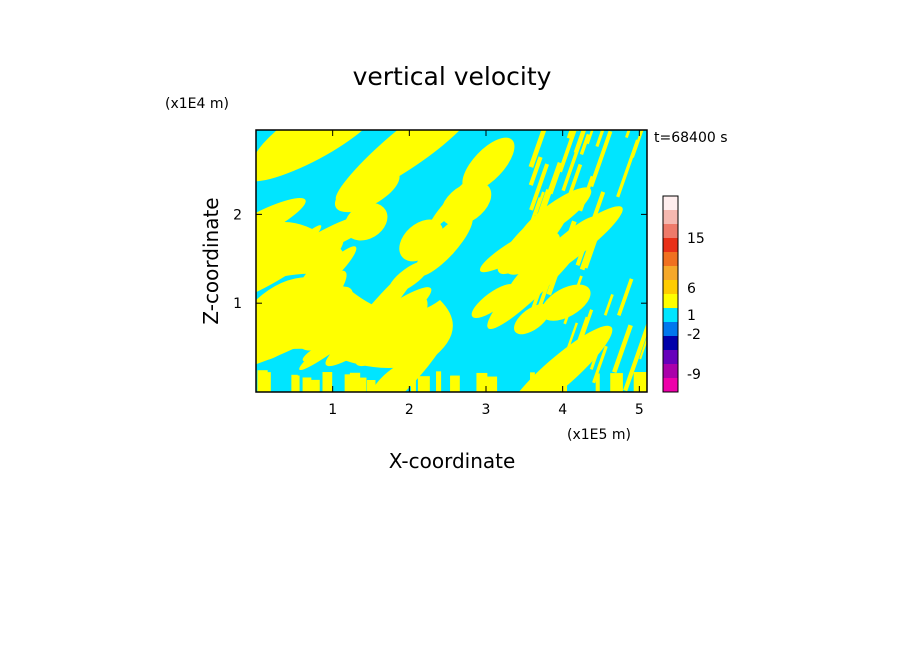  Describe the element at coordinates (691, 289) in the screenshot. I see `colorbar-label: 6` at that location.